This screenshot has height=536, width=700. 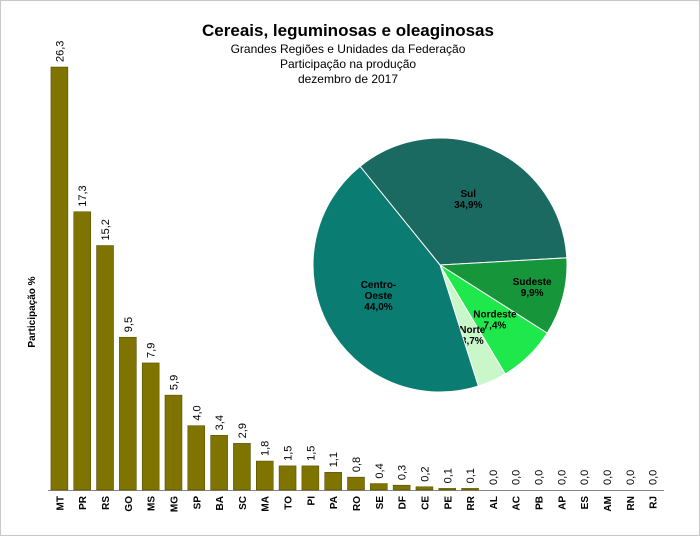 What do you see at coordinates (472, 341) in the screenshot?
I see `slice-value: 3,7%` at bounding box center [472, 341].